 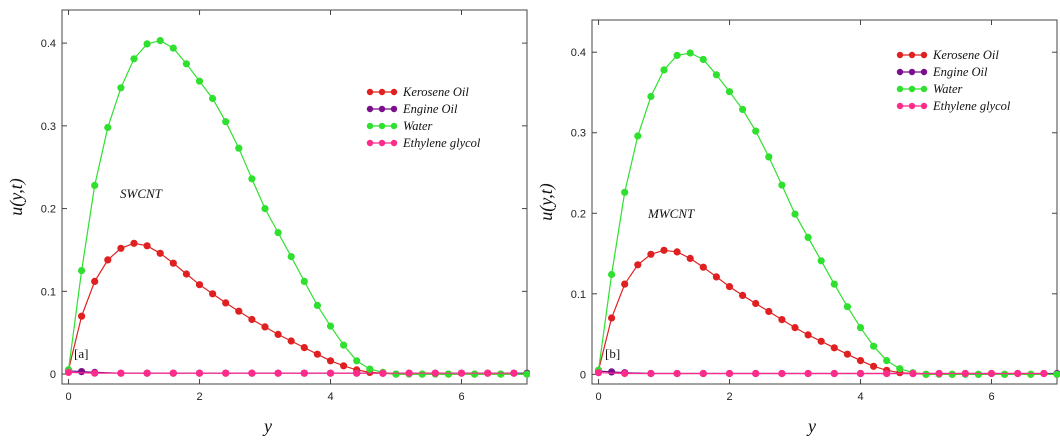 I want to click on legend-entry-label: Engine Oil, so click(x=430, y=109).